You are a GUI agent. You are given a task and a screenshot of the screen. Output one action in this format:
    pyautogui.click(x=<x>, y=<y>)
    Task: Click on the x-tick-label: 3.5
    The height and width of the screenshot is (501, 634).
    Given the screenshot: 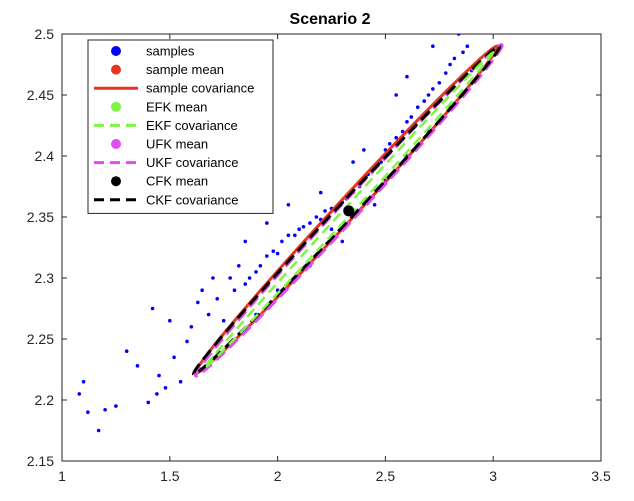 What is the action you would take?
    pyautogui.click(x=601, y=476)
    